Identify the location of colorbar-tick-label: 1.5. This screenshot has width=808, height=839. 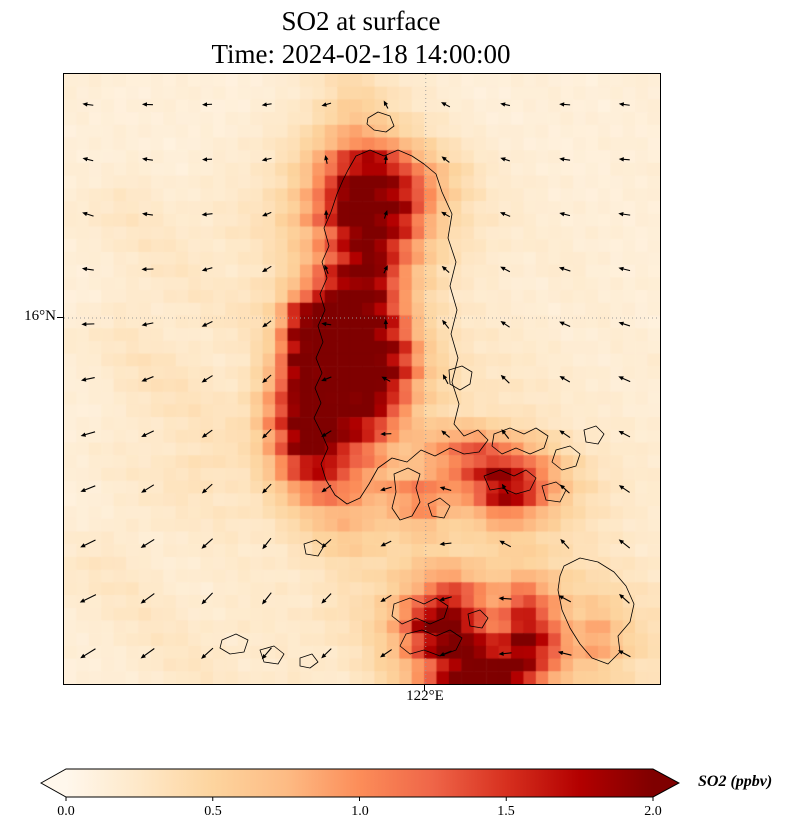
(506, 811).